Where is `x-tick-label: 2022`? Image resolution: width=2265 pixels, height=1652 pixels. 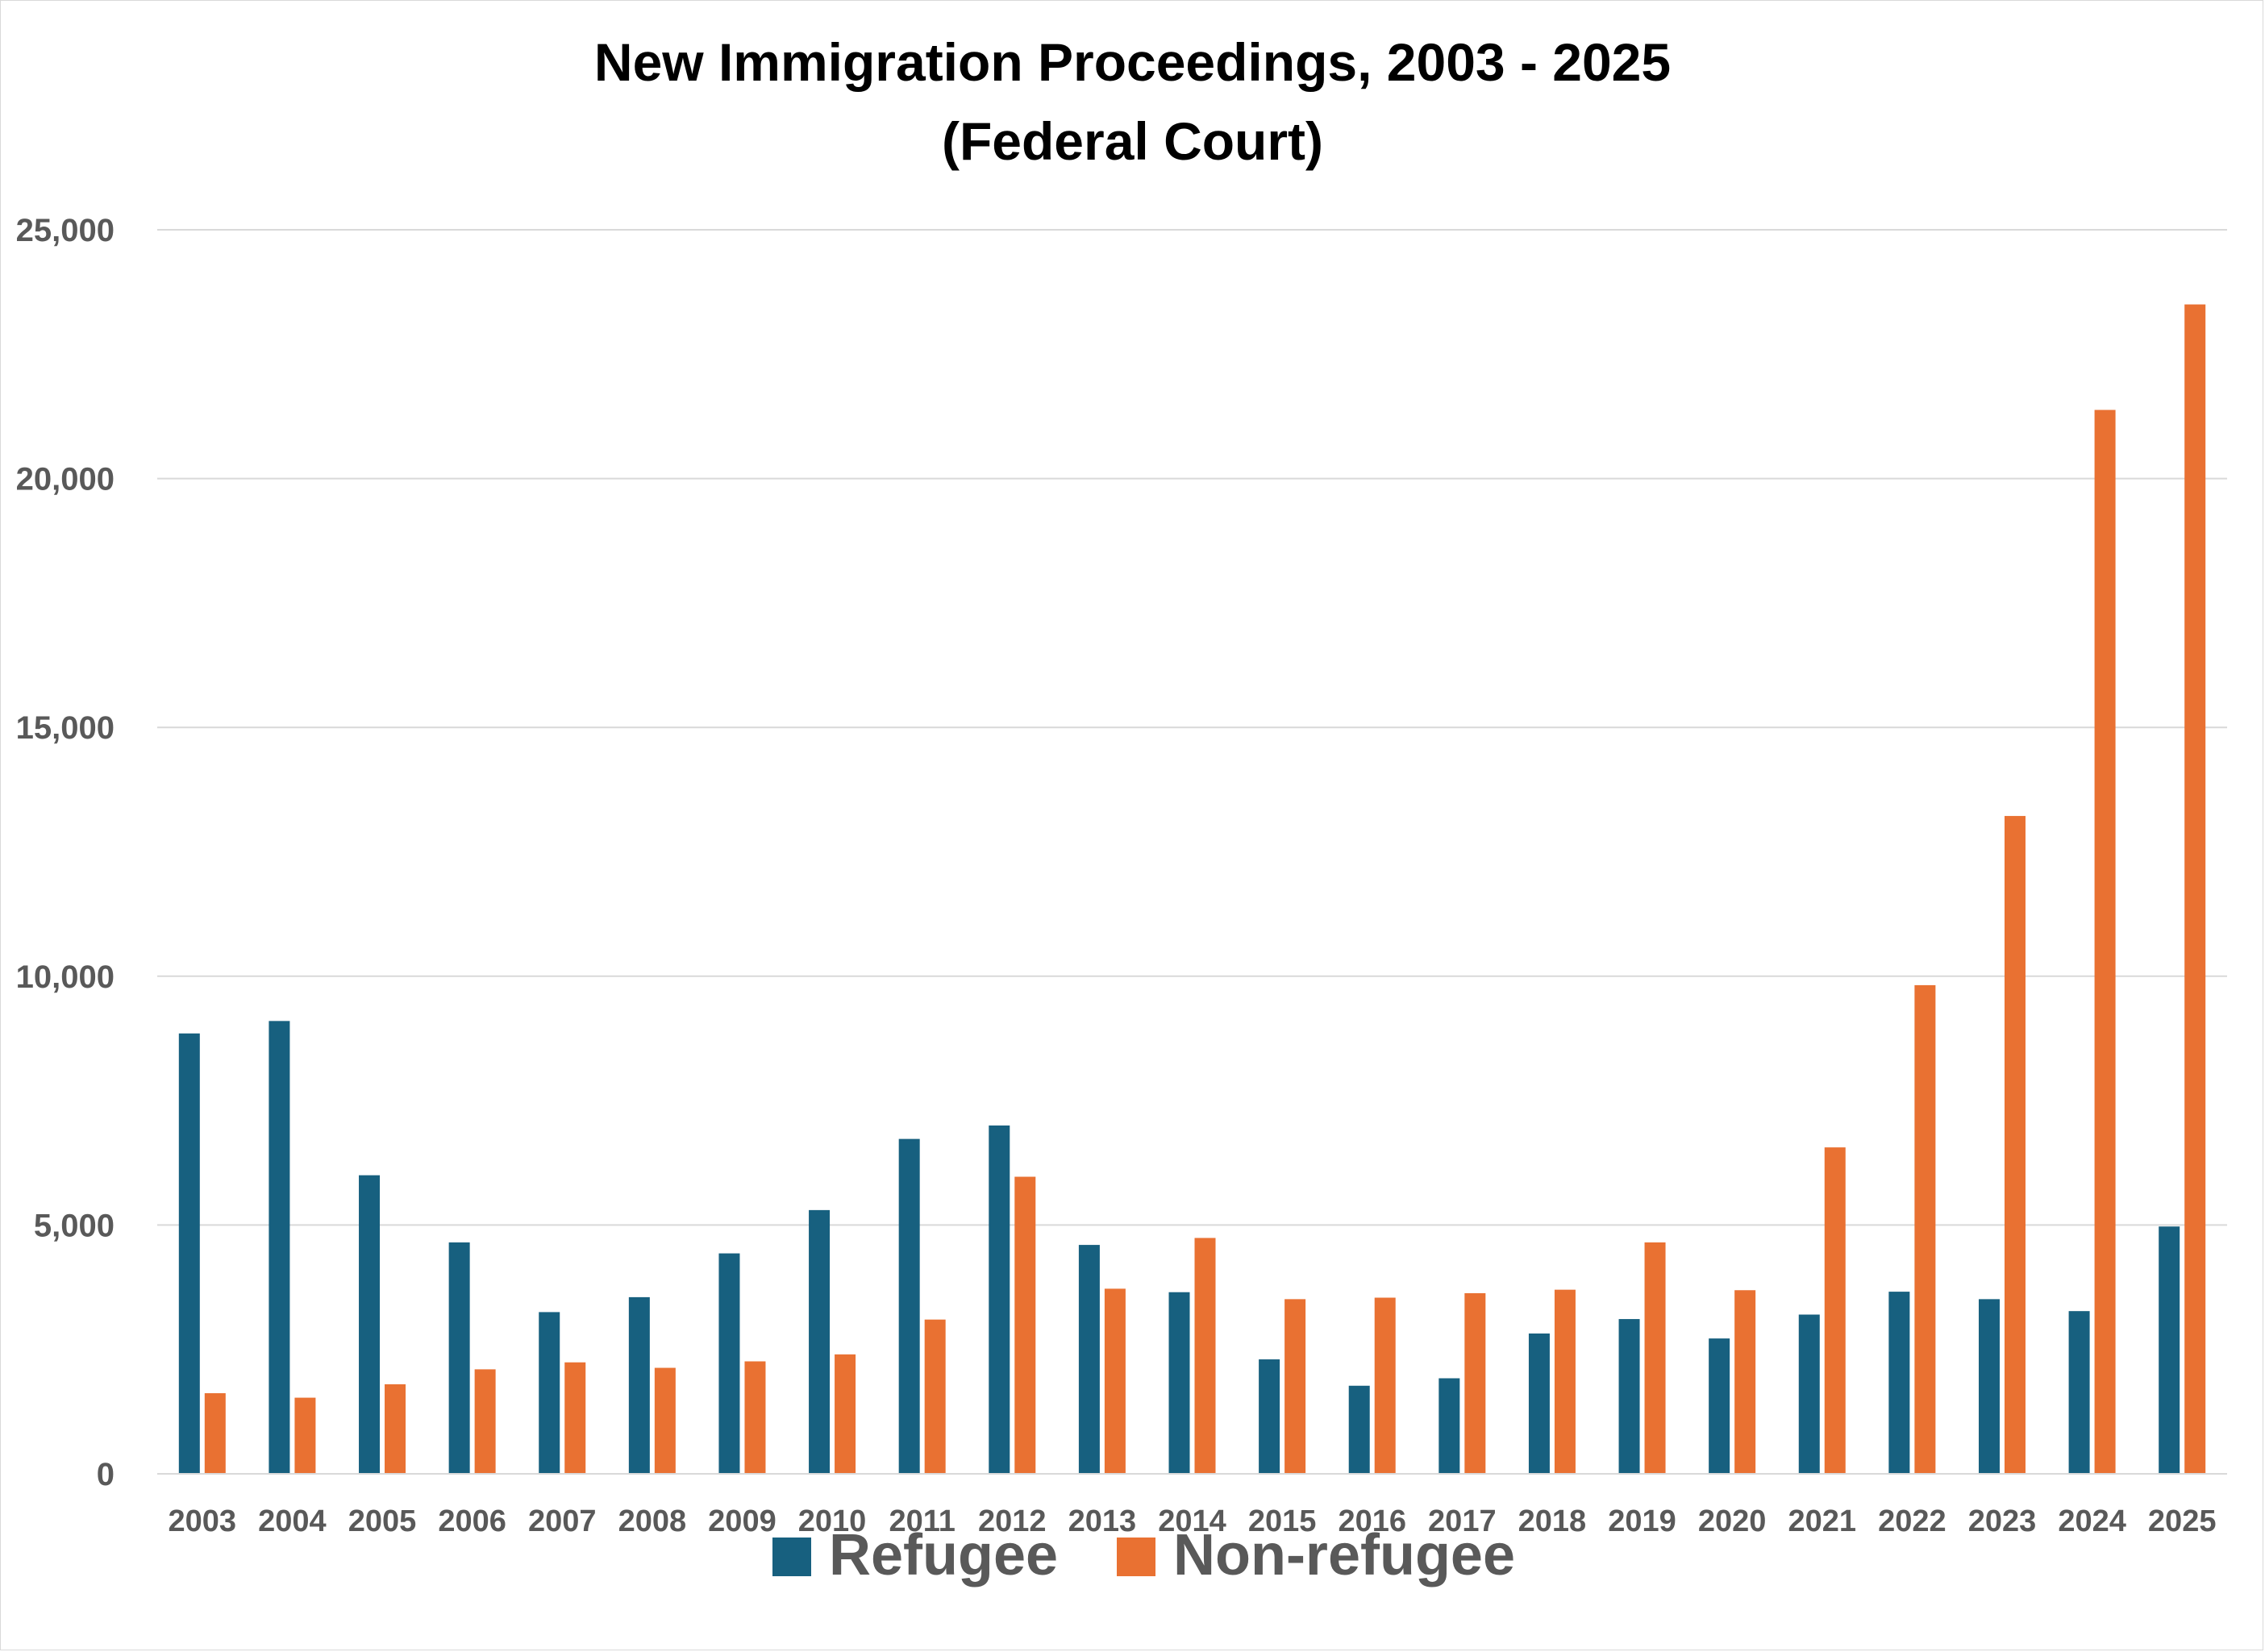
x-tick-label: 2022 is located at coordinates (1912, 1521).